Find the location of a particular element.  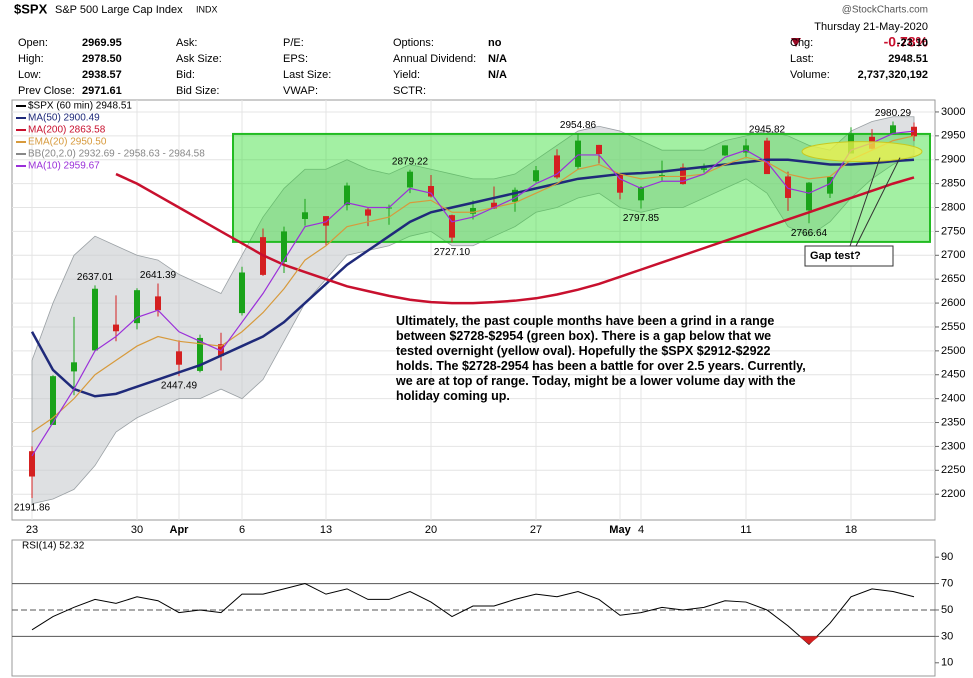

y-tick-label: 50 is located at coordinates (947, 610).